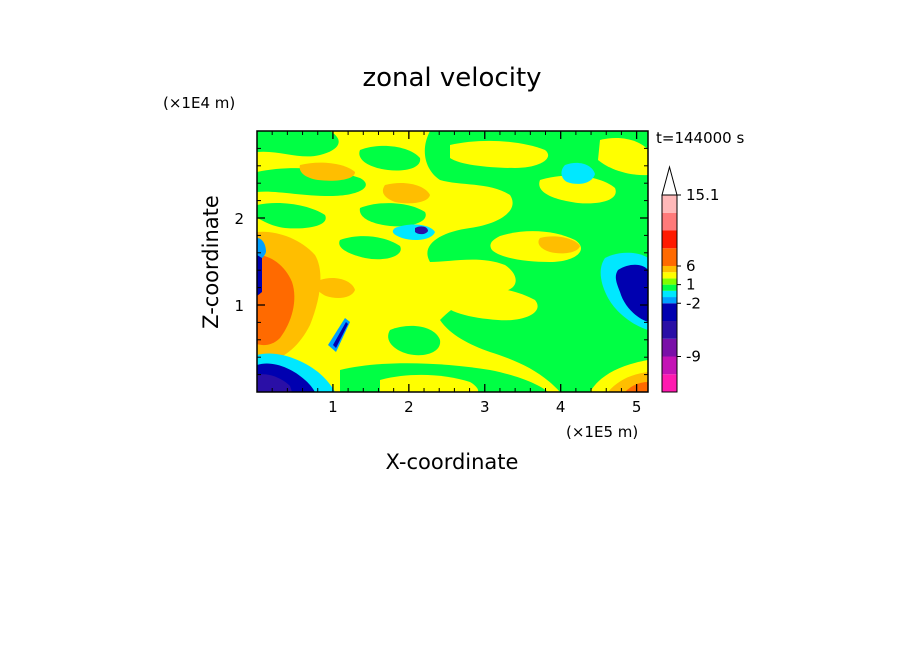 This screenshot has width=904, height=654. Describe the element at coordinates (702, 195) in the screenshot. I see `colorbar-tick-label: 15.1` at that location.